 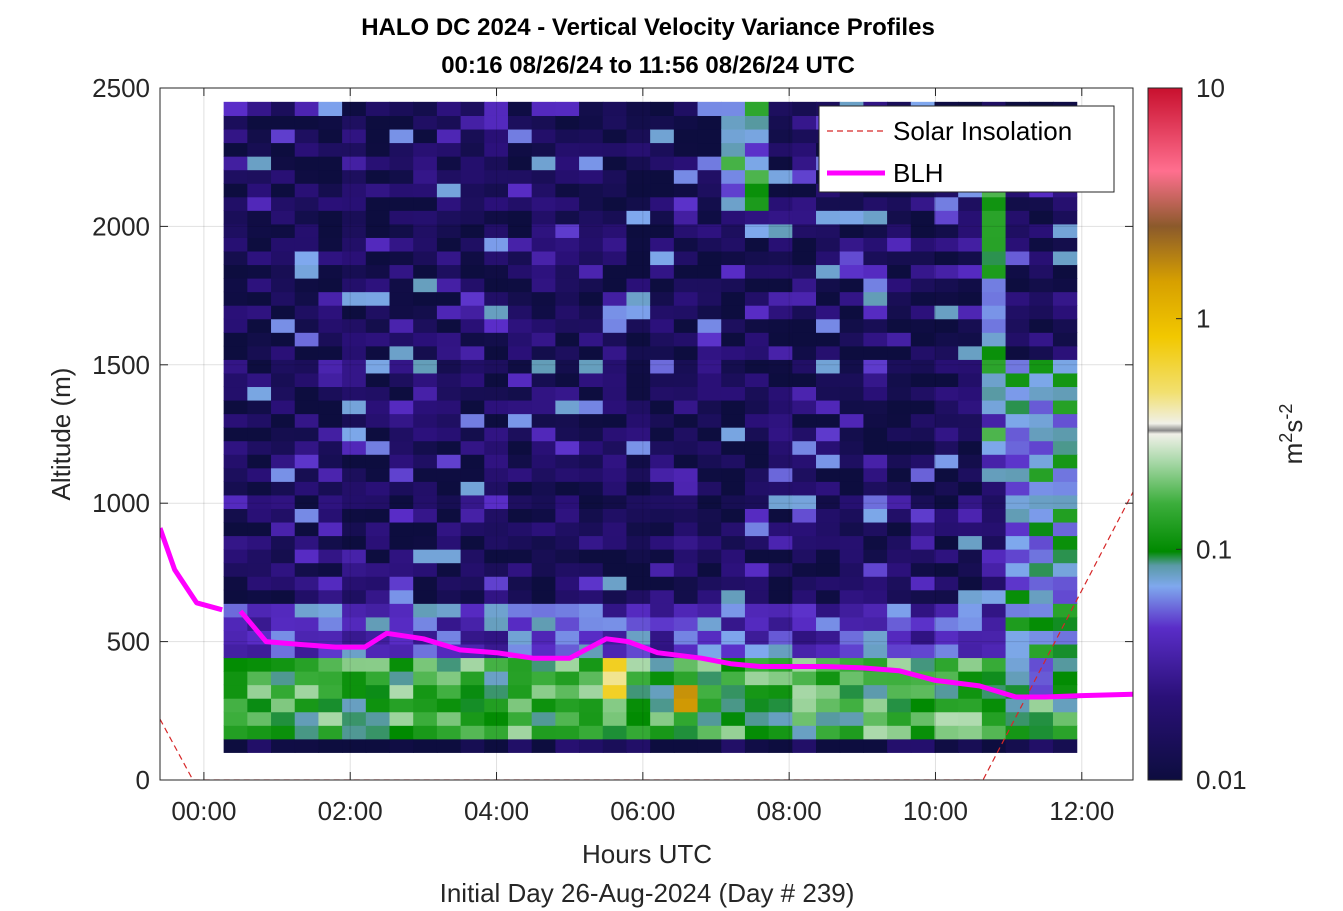 What do you see at coordinates (496, 811) in the screenshot?
I see `x-tick-label: 04:00` at bounding box center [496, 811].